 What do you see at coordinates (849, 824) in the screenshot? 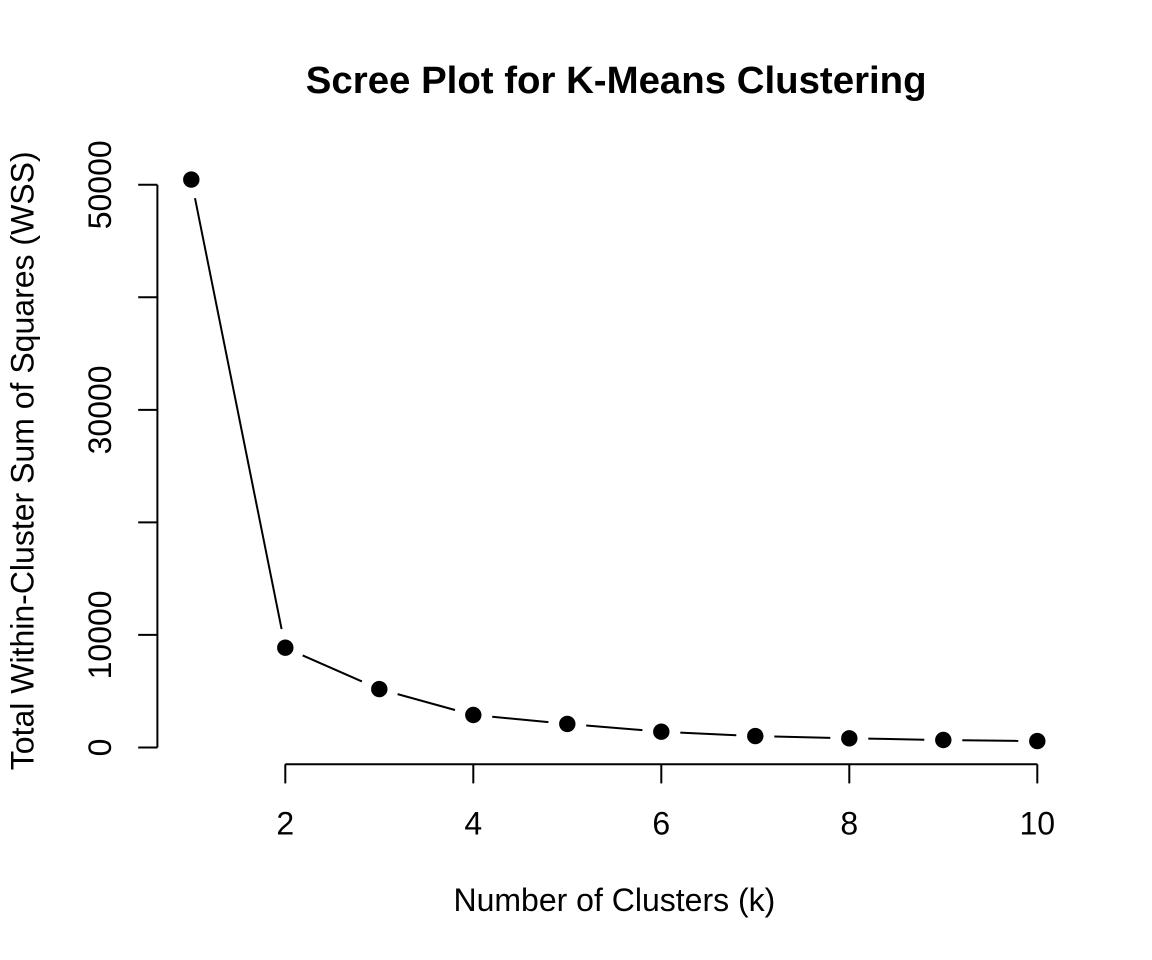
I see `svg-text: 8` at bounding box center [849, 824].